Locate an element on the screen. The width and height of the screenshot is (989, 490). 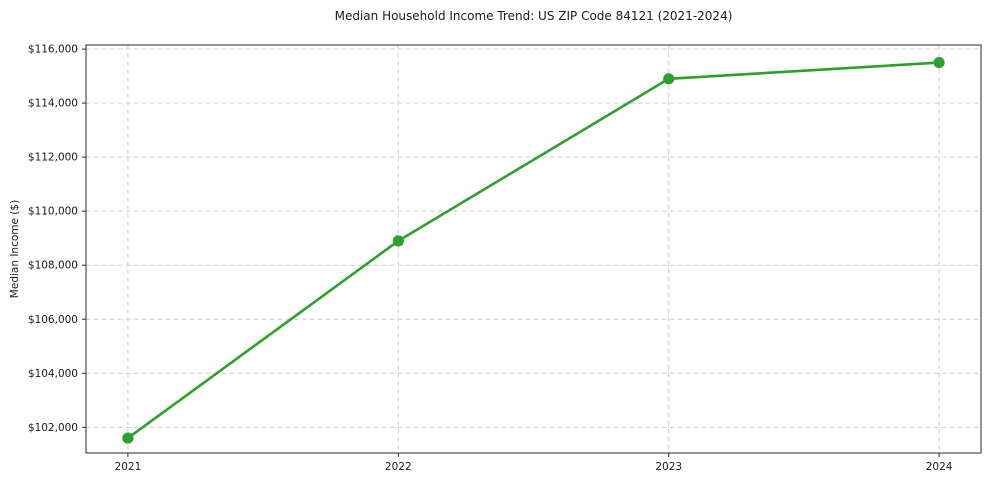
x-tick-label: 2021 is located at coordinates (128, 467).